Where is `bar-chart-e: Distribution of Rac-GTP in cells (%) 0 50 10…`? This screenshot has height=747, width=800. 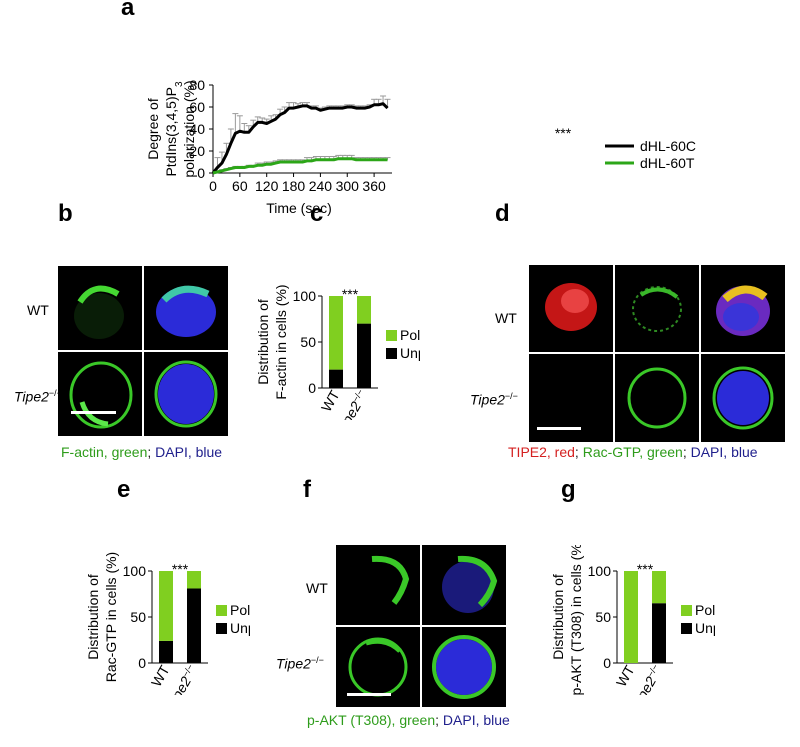
bar-chart-e: Distribution of Rac-GTP in cells (%) 0 50 10… is located at coordinates (167, 624).